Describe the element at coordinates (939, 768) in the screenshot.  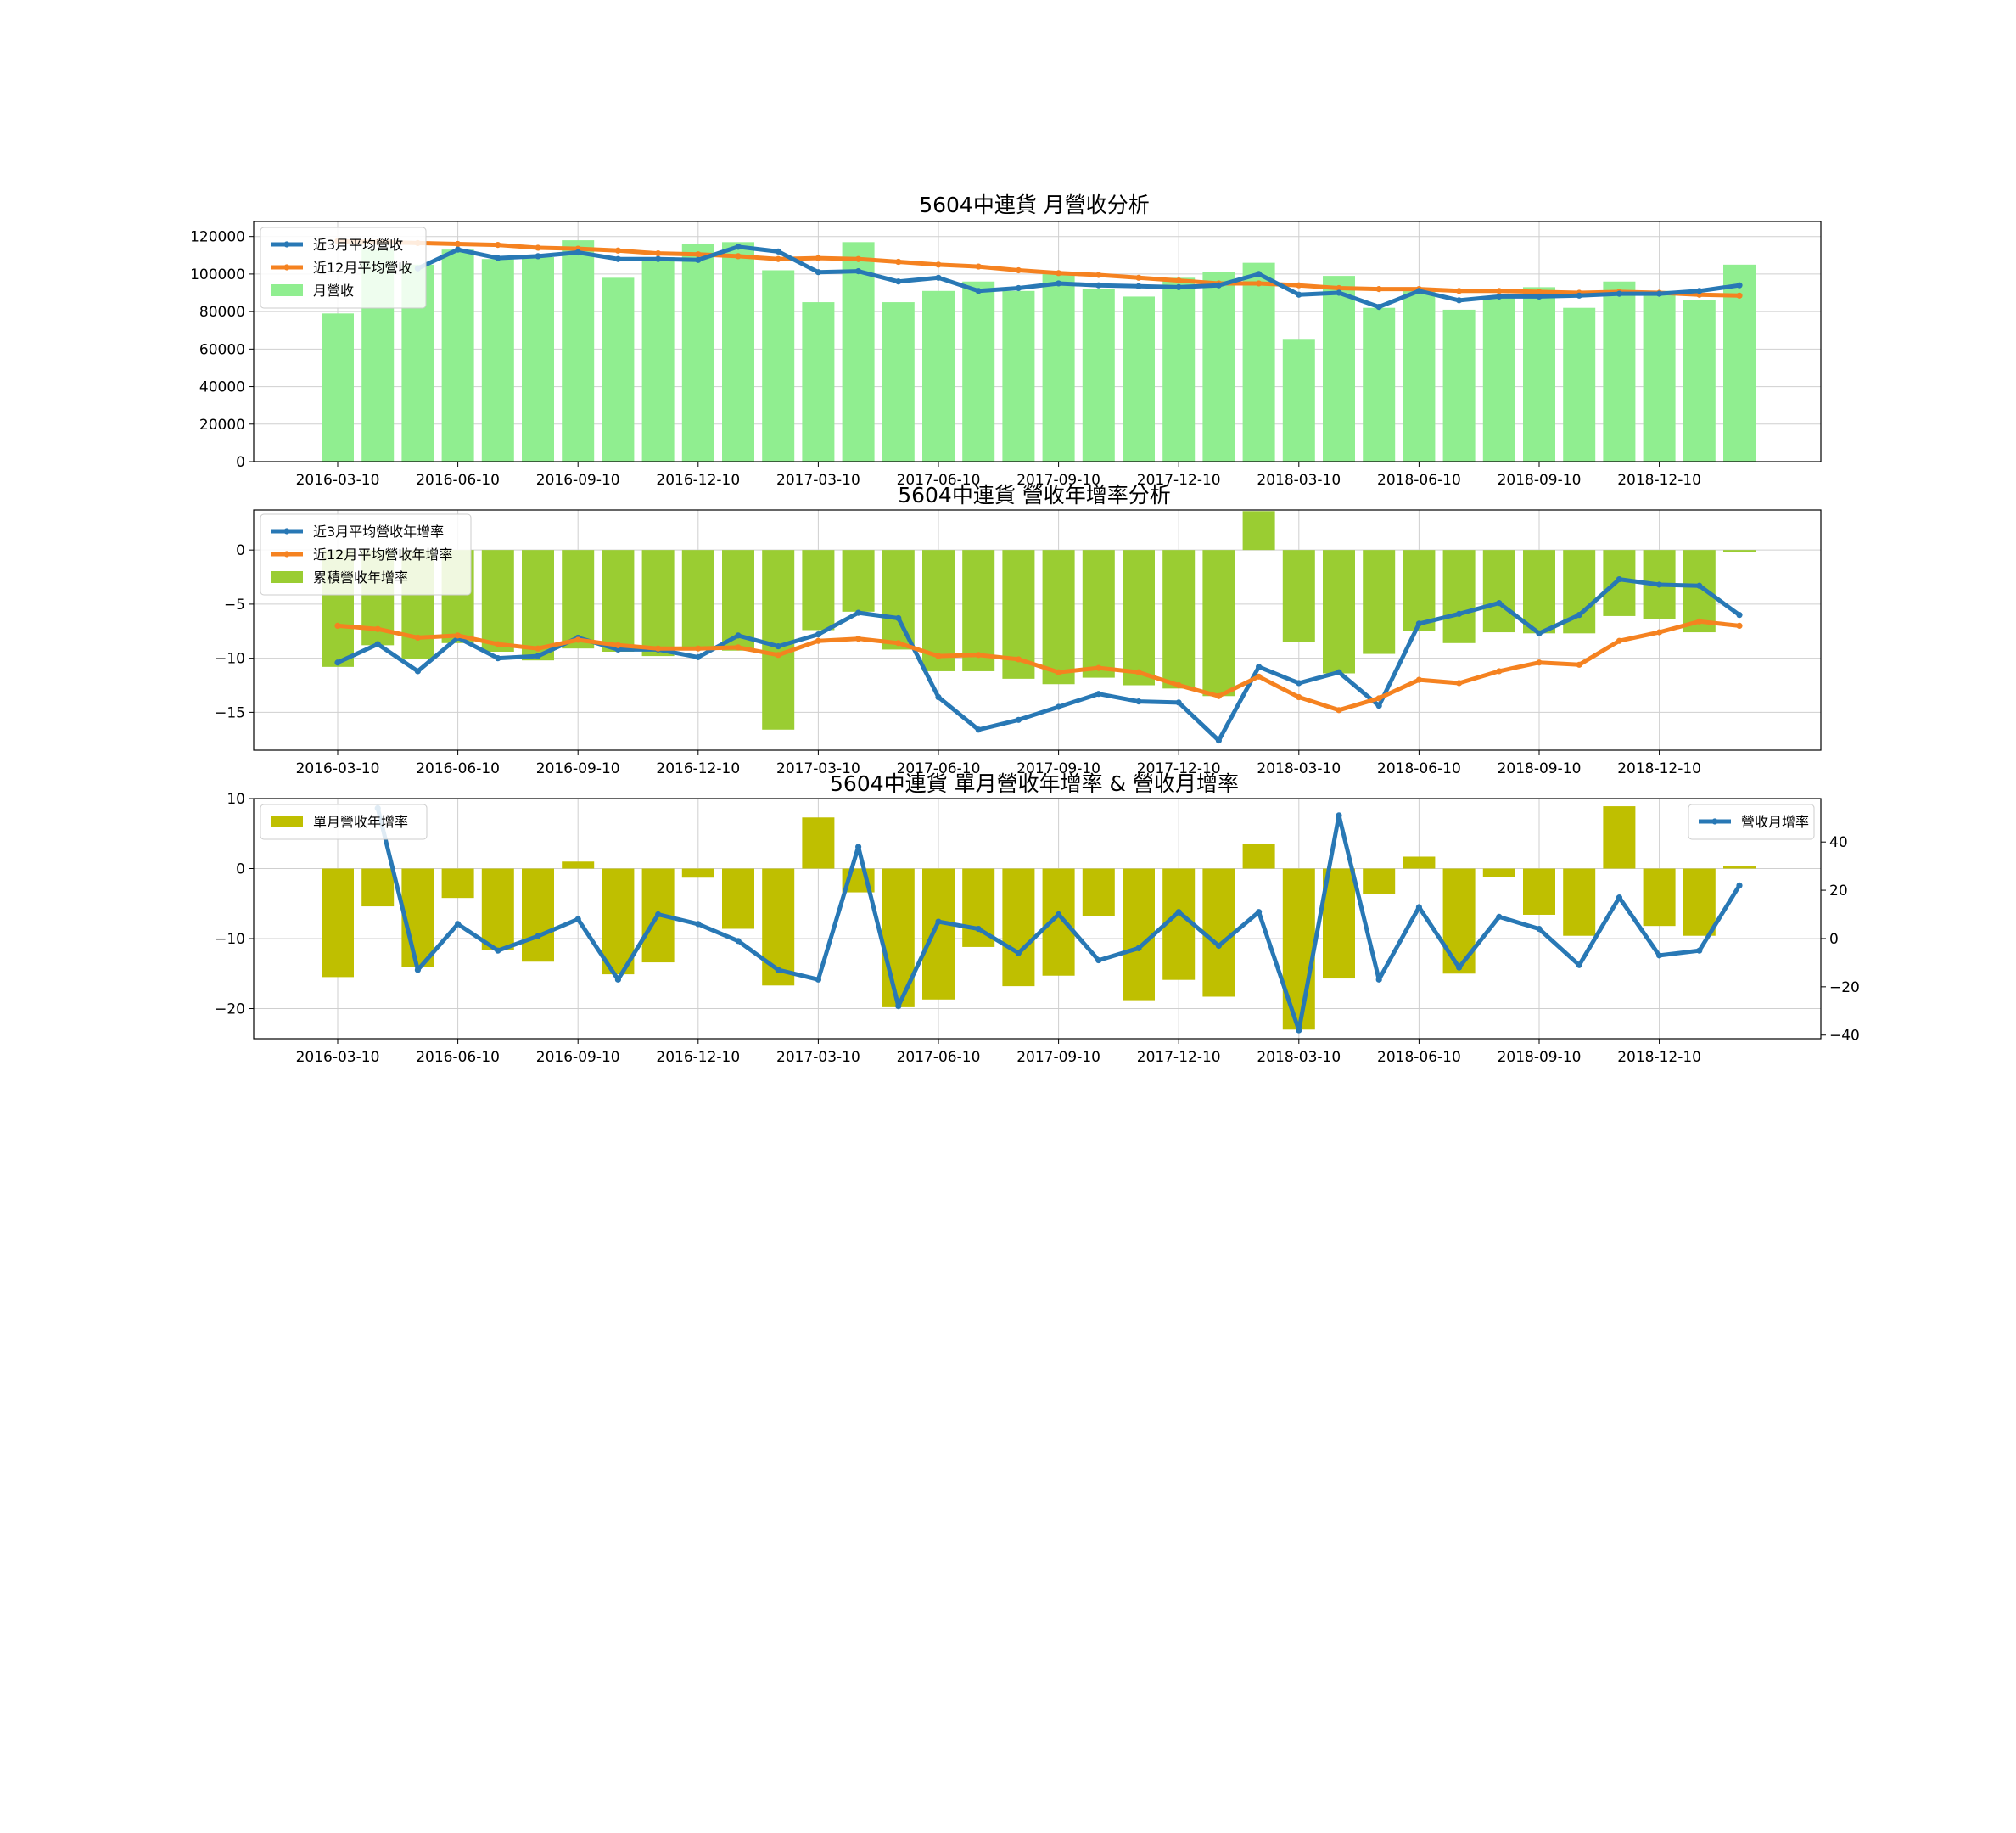
I see `chart2-xtick-label: 2017-06-10` at that location.